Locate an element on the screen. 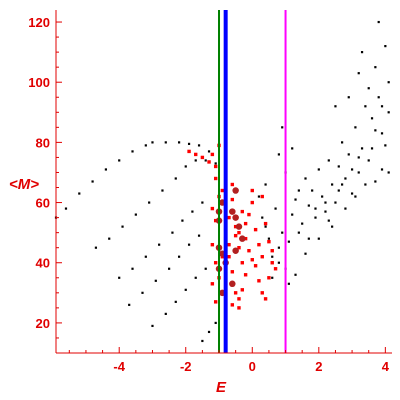  x-tick-label: 4 is located at coordinates (386, 366).